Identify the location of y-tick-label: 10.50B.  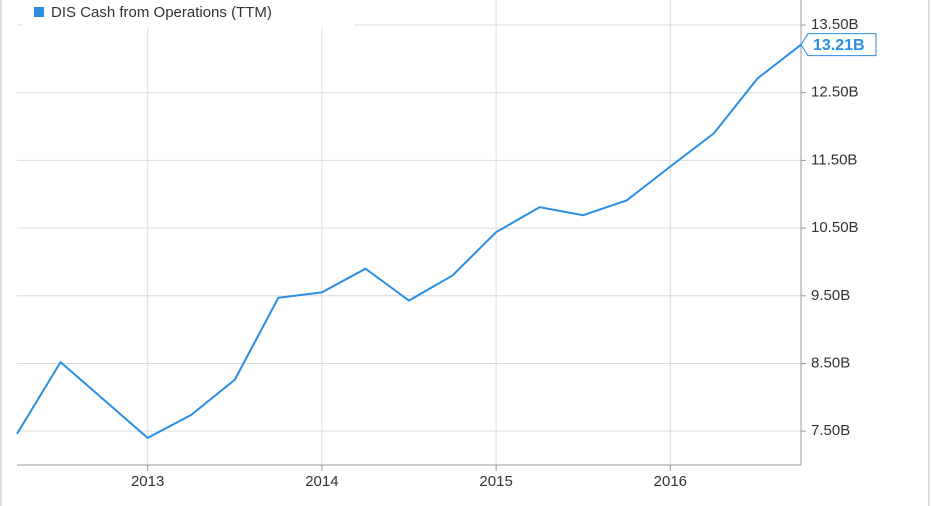
(835, 227).